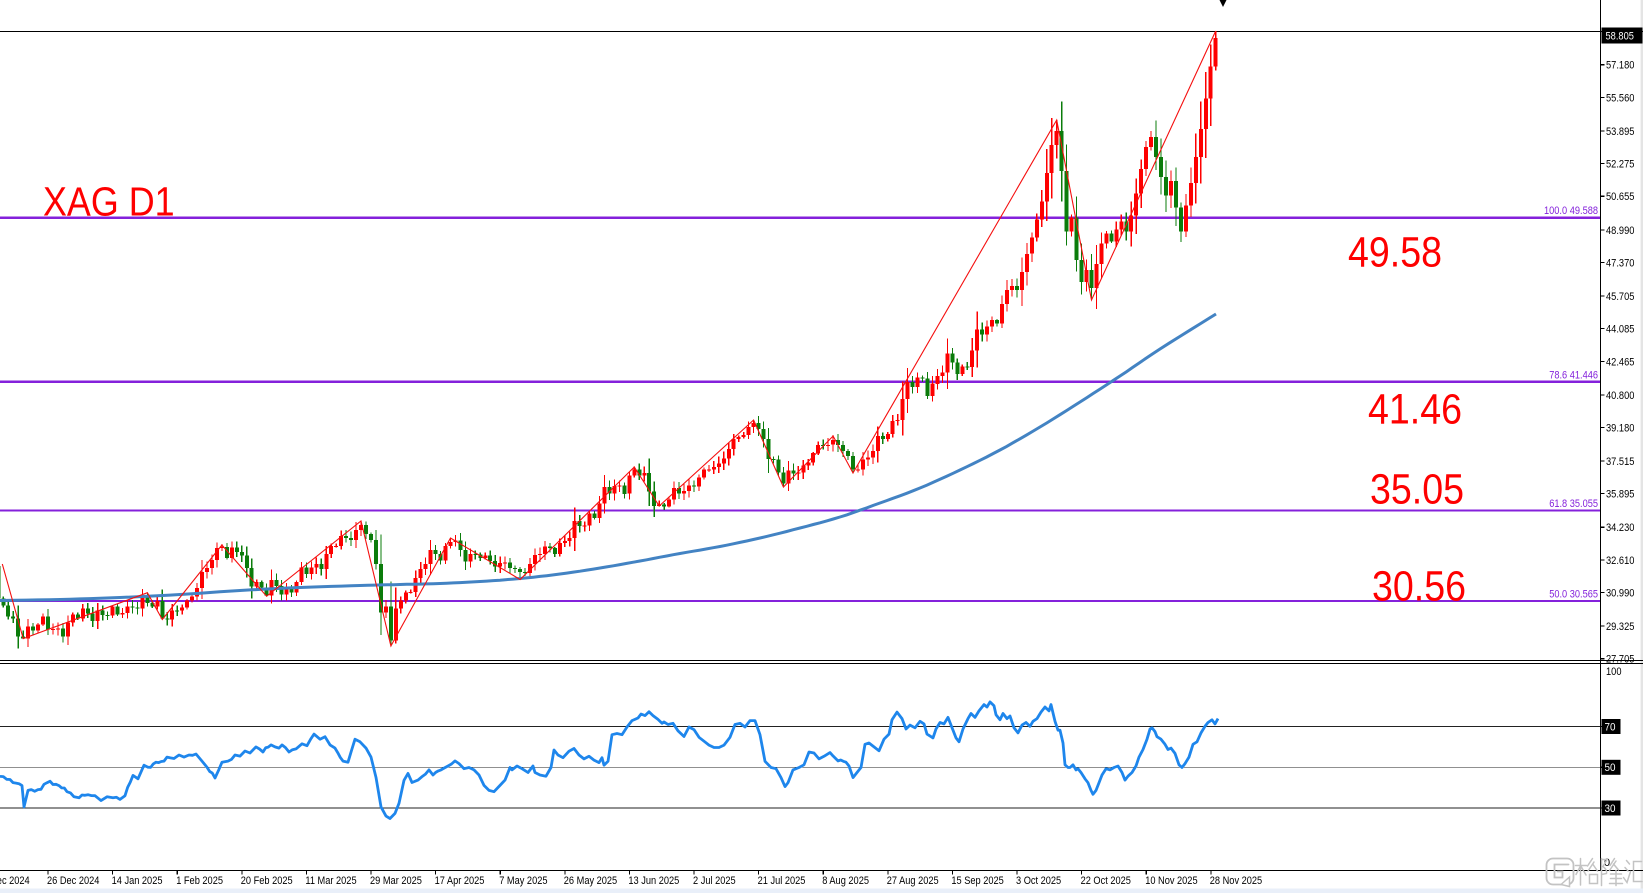 The image size is (1643, 893). I want to click on svg-text: 21 Jul 2025, so click(782, 881).